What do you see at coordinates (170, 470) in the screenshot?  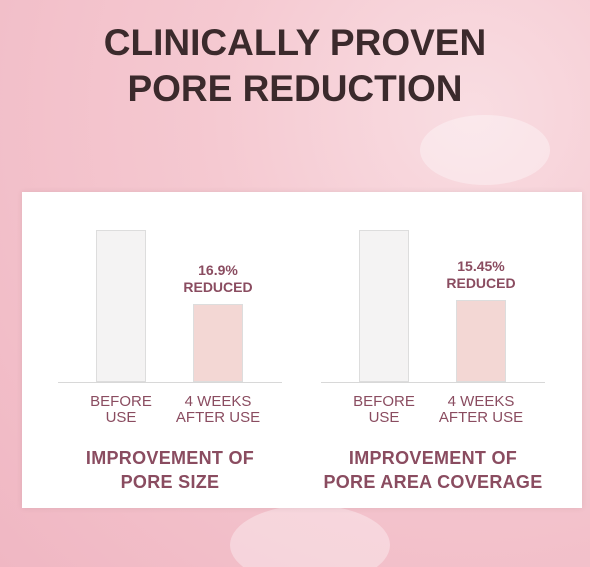 I see `chart-title: IMPROVEMENT OF PORE SIZE` at bounding box center [170, 470].